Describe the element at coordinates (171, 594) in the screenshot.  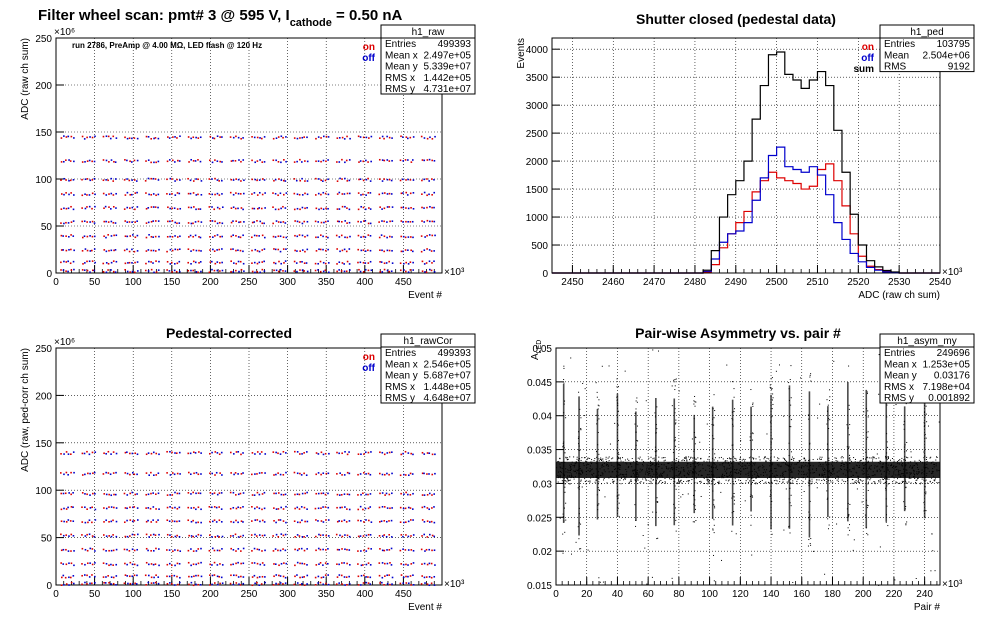
I see `x-tick-label: 150` at that location.